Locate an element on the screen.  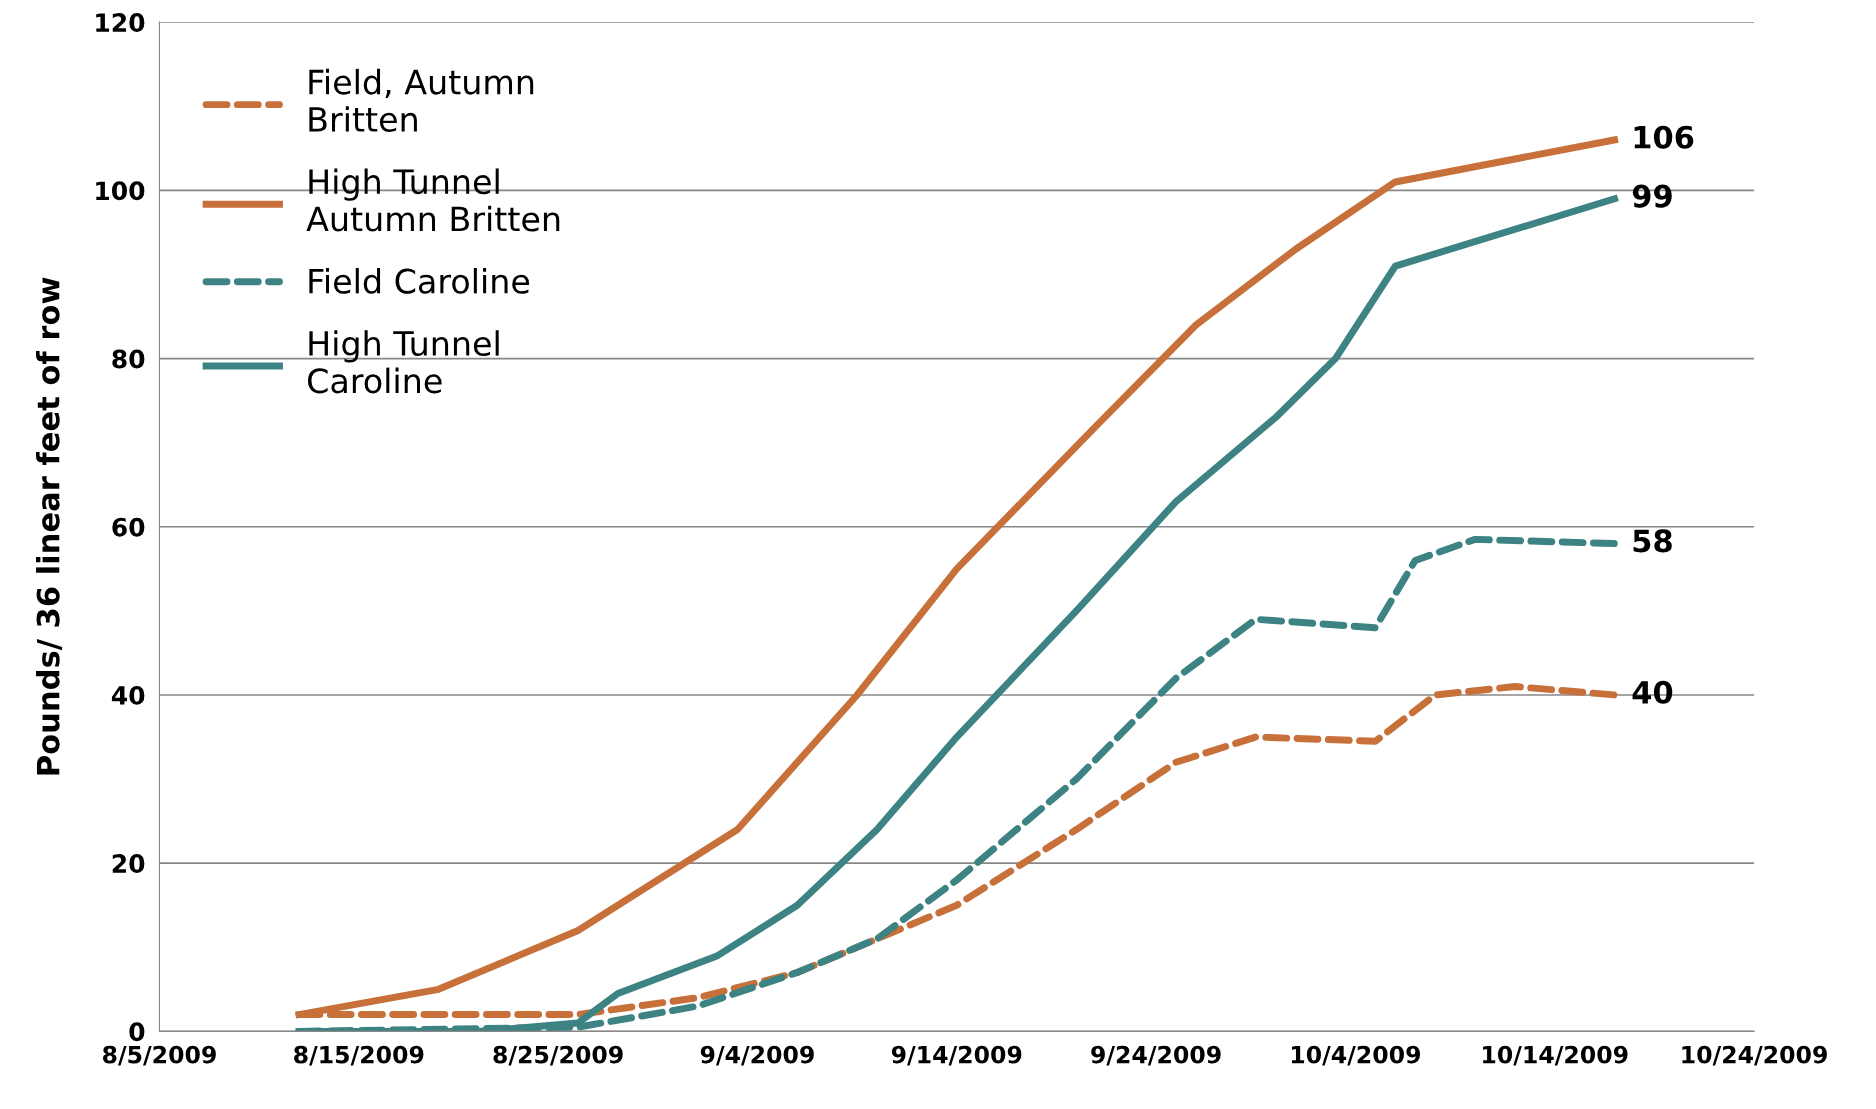
y-tick-label: 120 is located at coordinates (120, 23).